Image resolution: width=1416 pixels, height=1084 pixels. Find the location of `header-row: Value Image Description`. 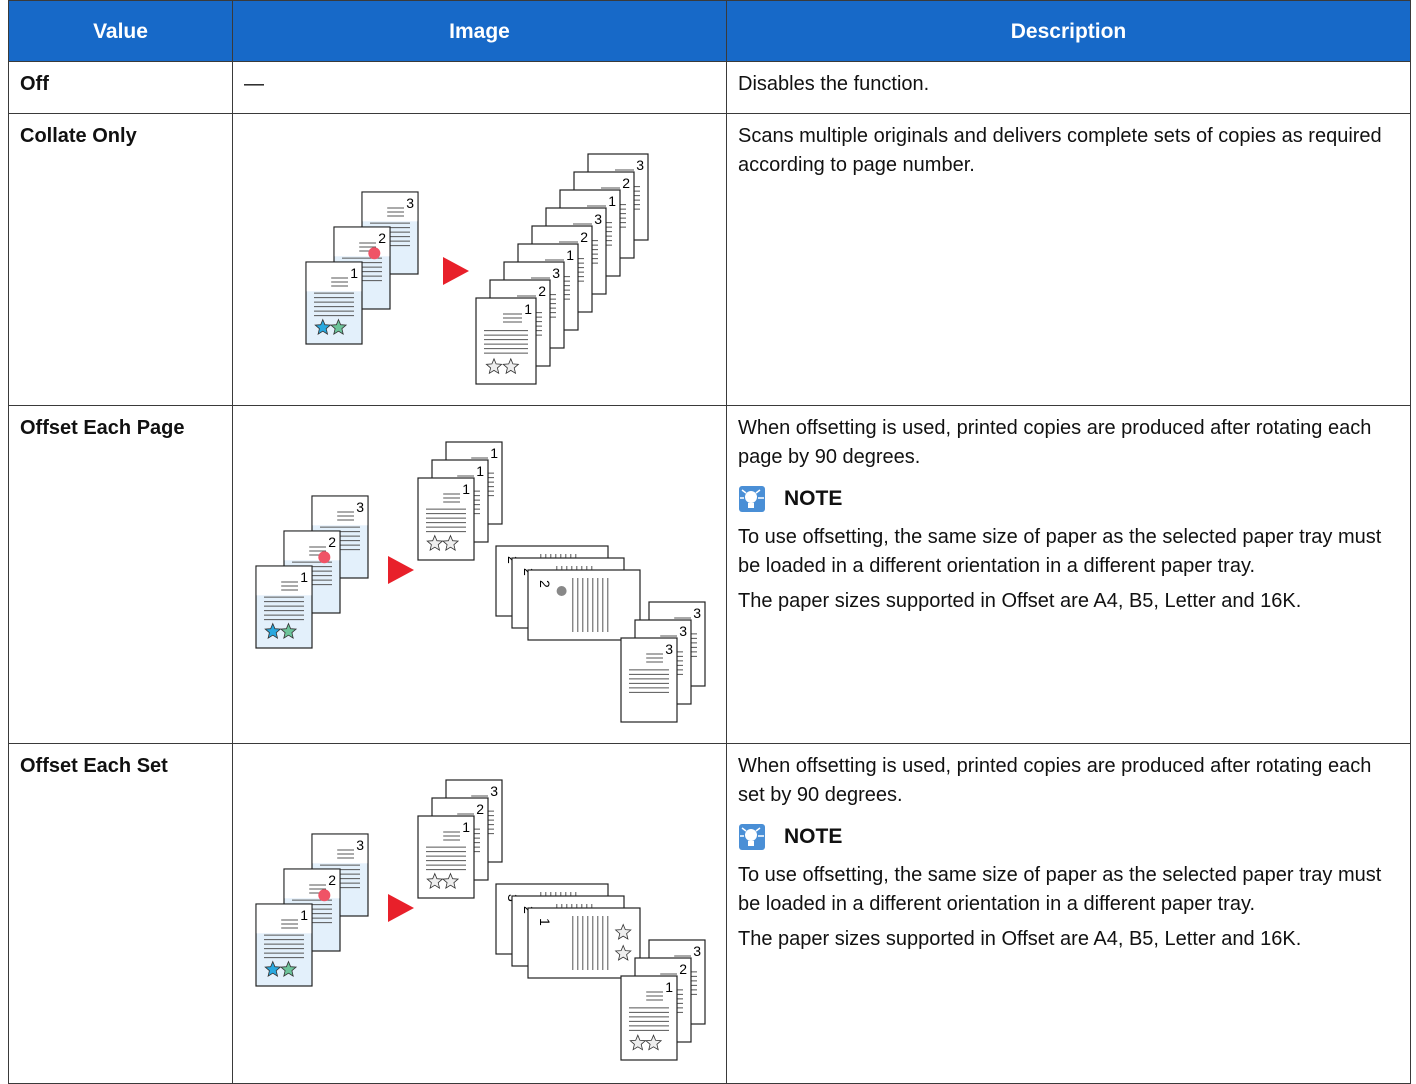

header-row: Value Image Description is located at coordinates (709, 31).